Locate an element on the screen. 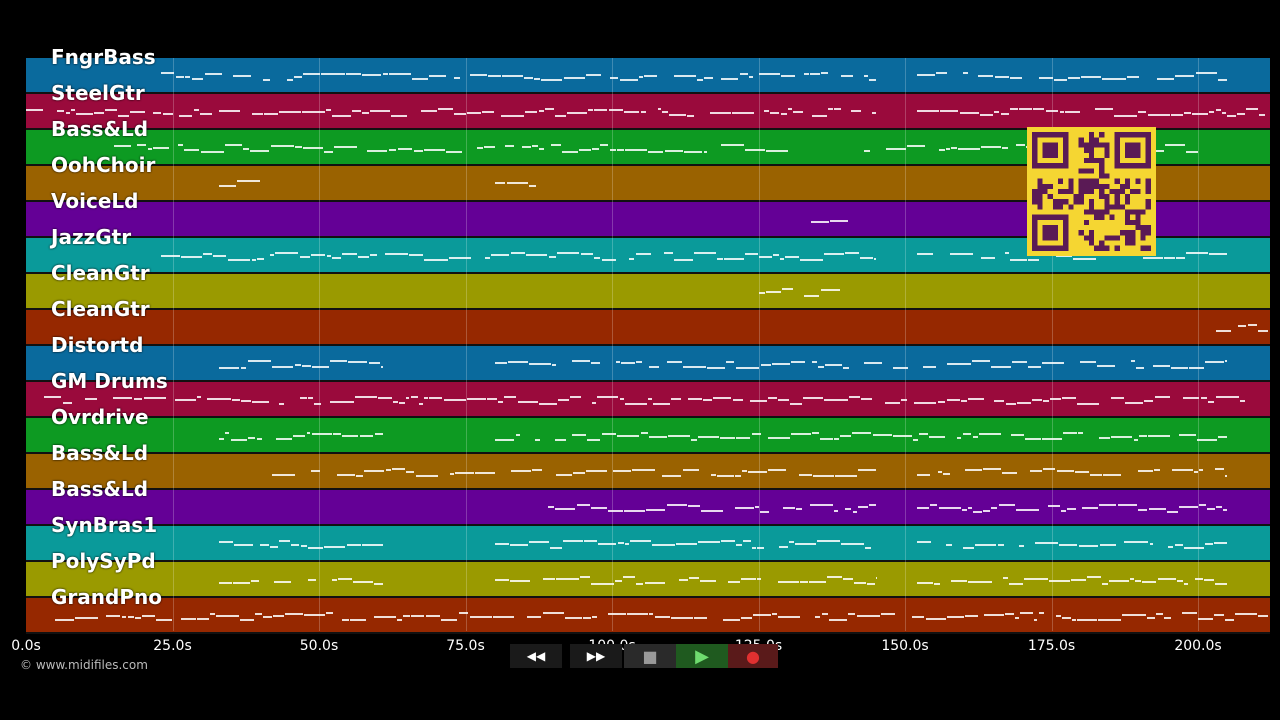 The image size is (1280, 720). play-button: ▶ is located at coordinates (702, 656).